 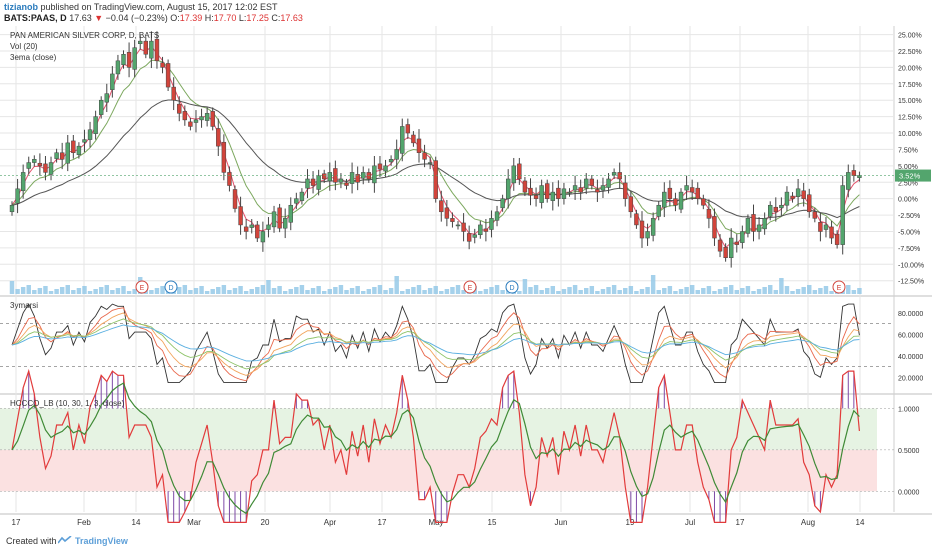 I want to click on created-with: Created with, so click(x=31, y=541).